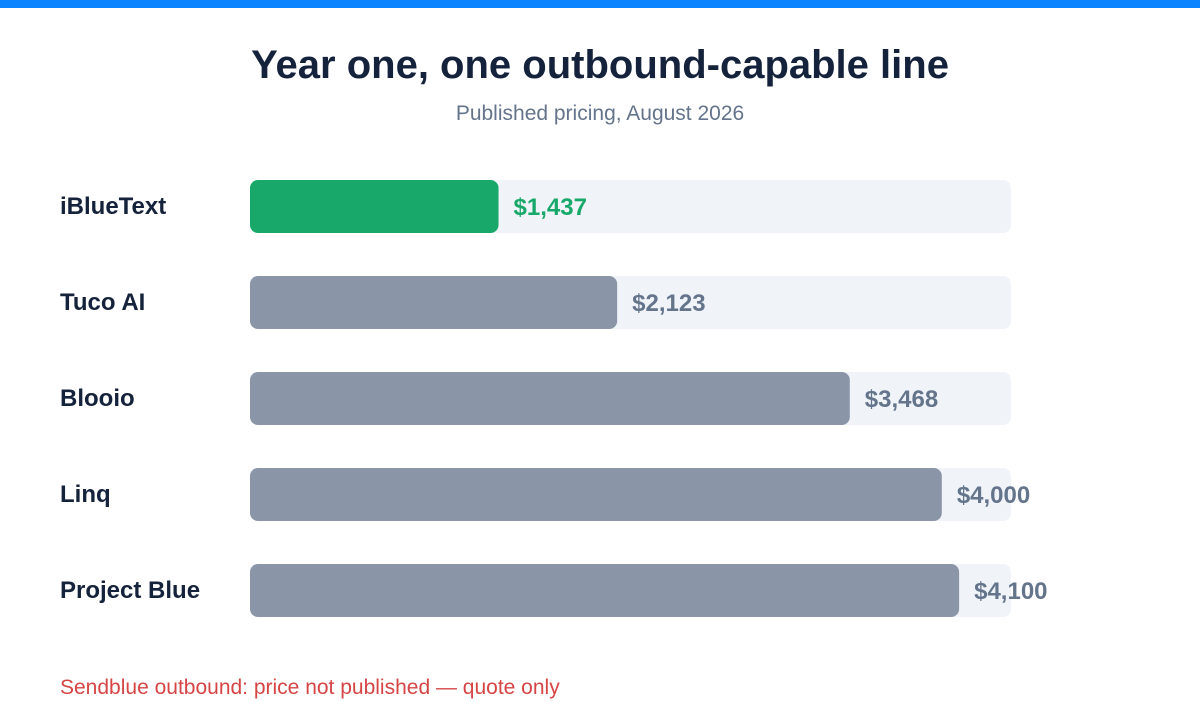 The height and width of the screenshot is (702, 1200). What do you see at coordinates (600, 65) in the screenshot?
I see `chart-title: Year one, one outbound-capable line` at bounding box center [600, 65].